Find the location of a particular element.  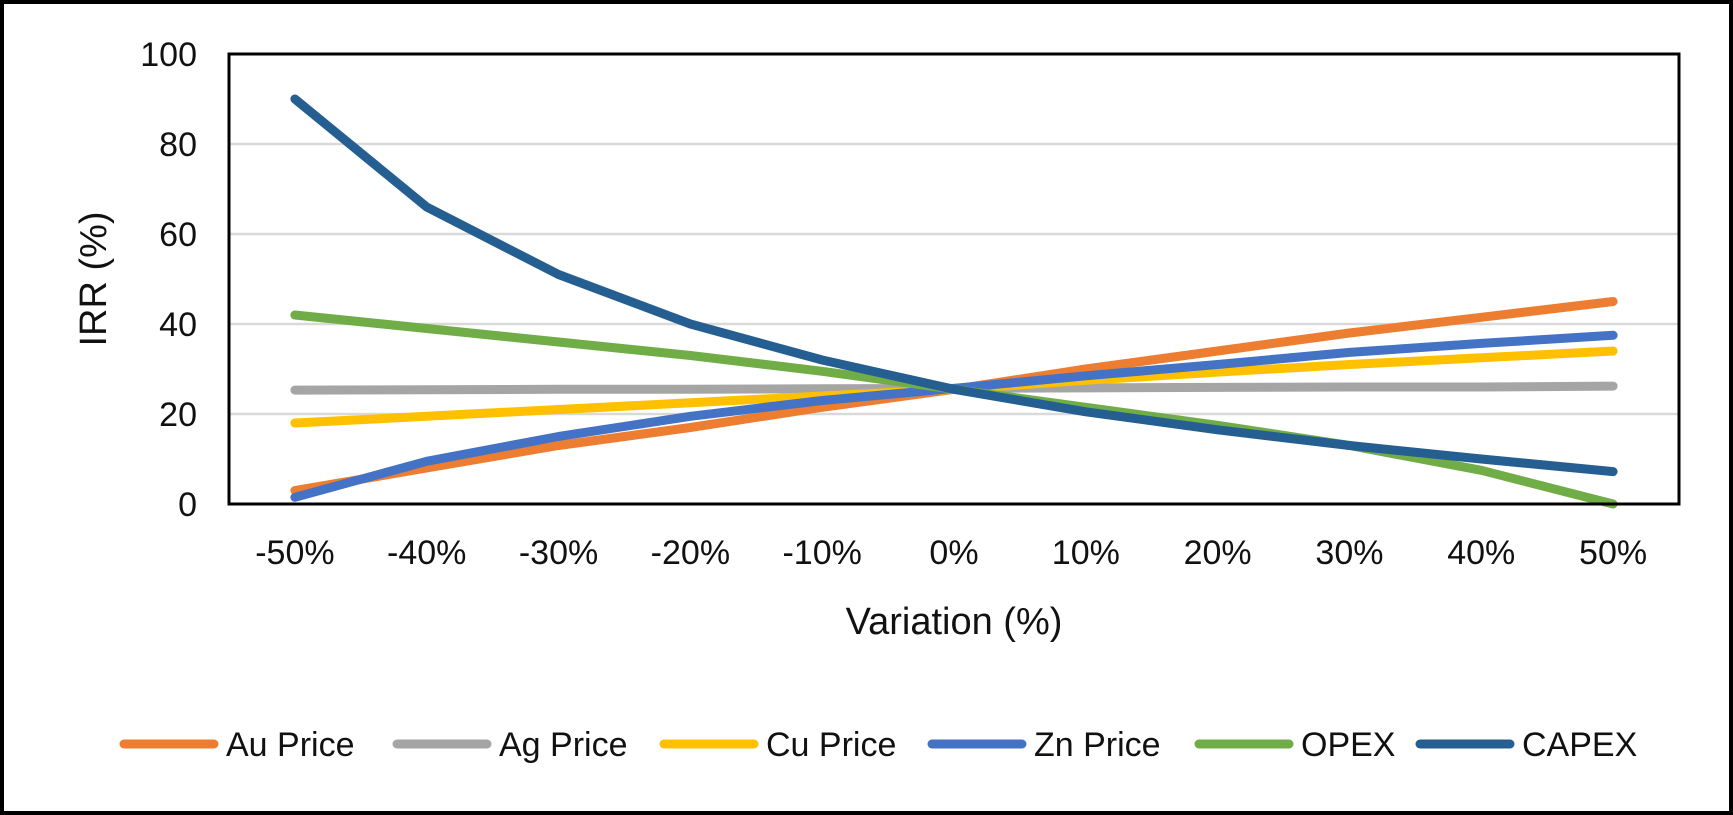

y-tick-label: 40 is located at coordinates (178, 325).